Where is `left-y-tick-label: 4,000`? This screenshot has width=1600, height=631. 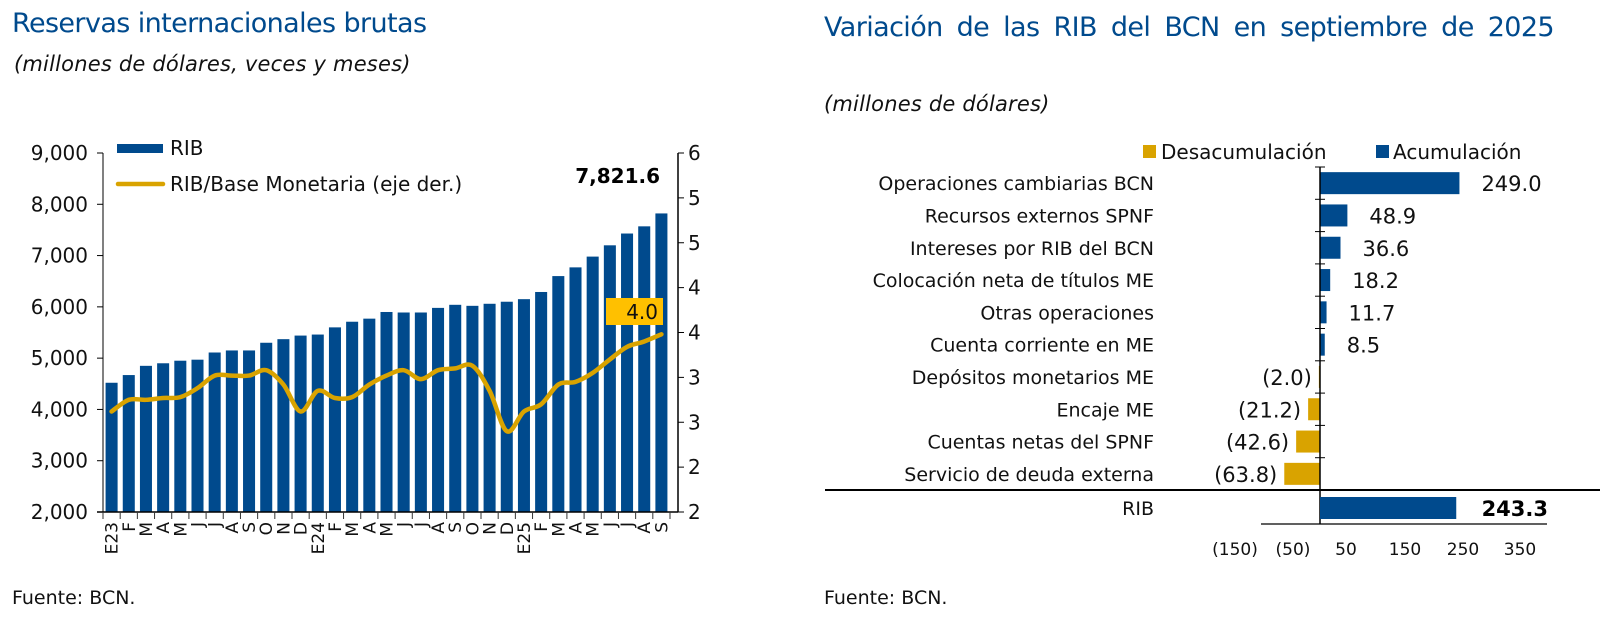
left-y-tick-label: 4,000 is located at coordinates (59, 409).